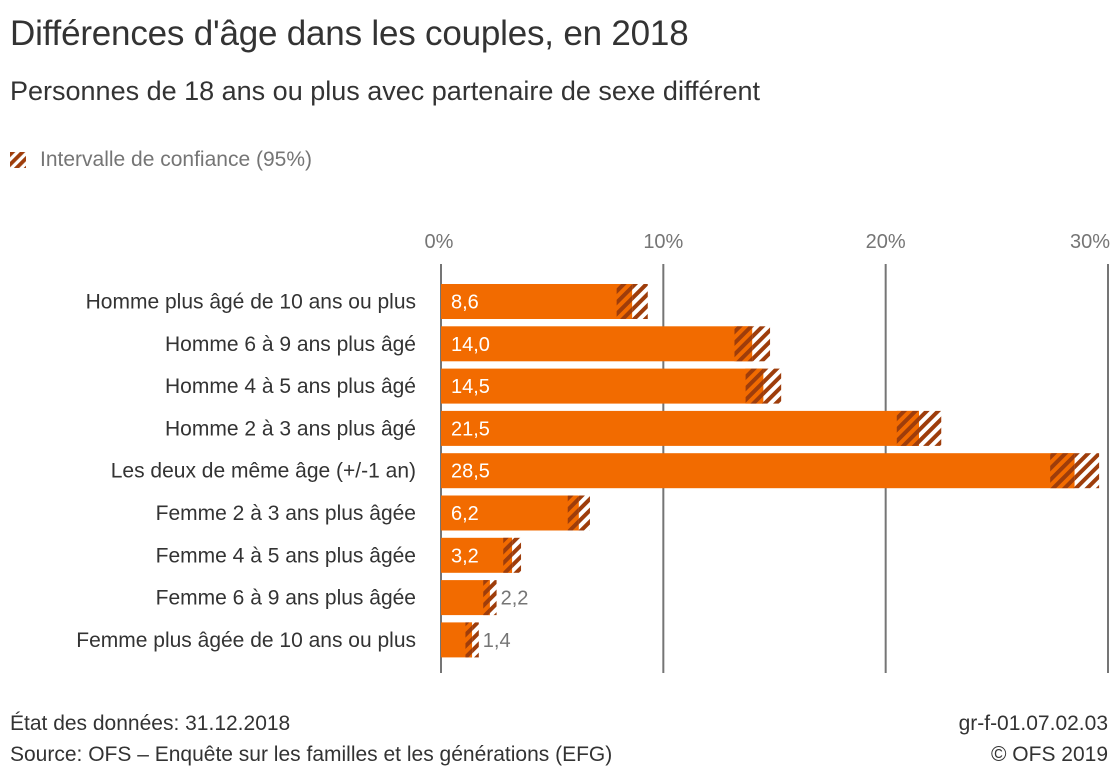 The image size is (1120, 780). I want to click on x-tick-label: 20%, so click(886, 242).